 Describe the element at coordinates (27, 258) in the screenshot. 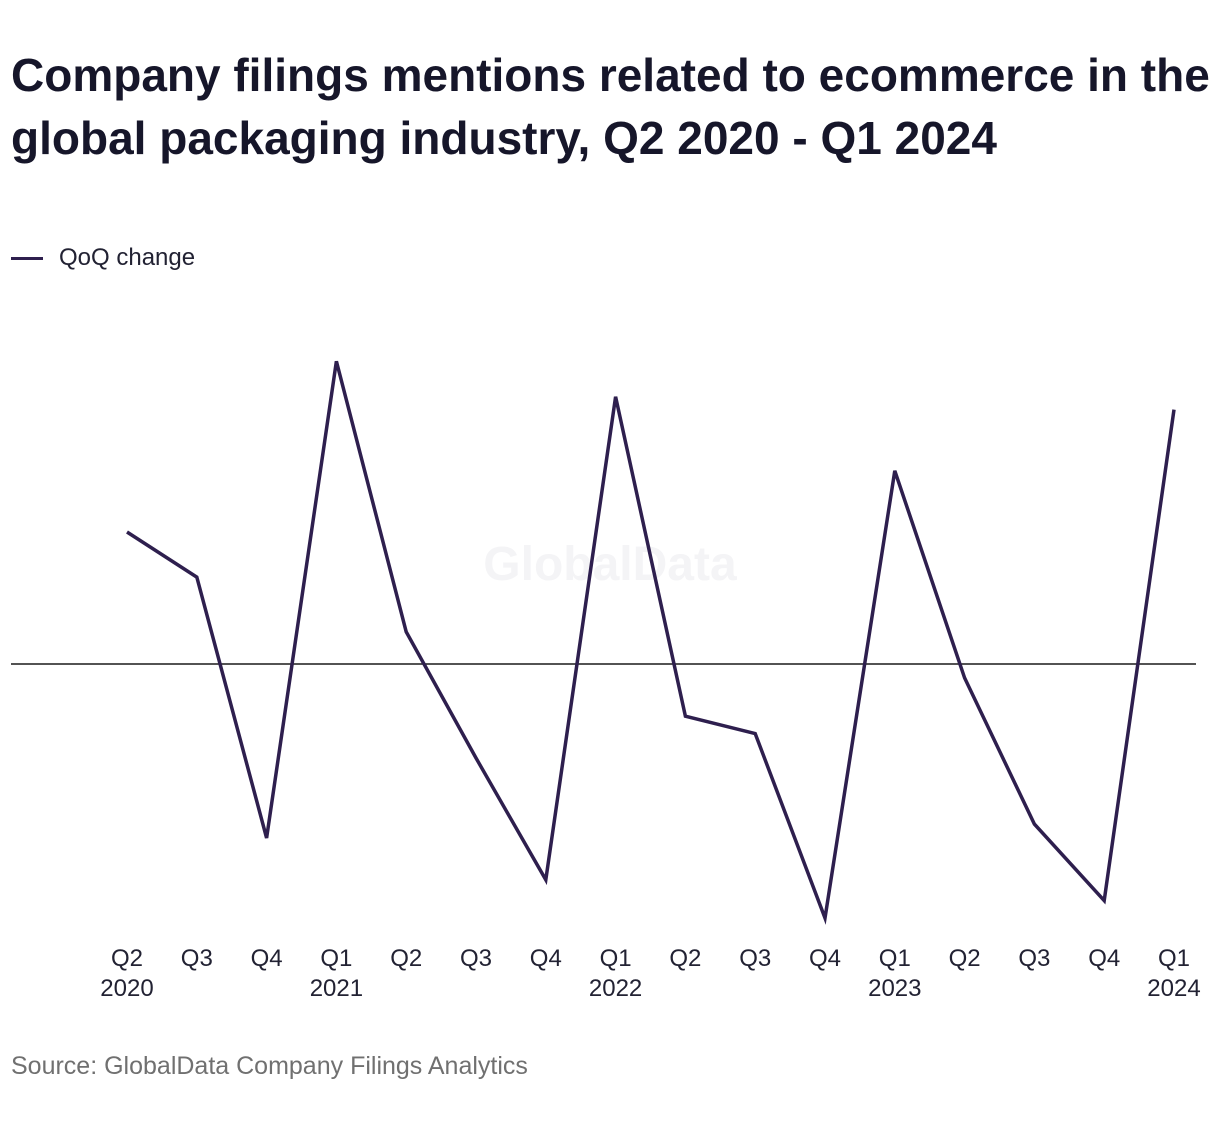

I see `legend-swatch` at that location.